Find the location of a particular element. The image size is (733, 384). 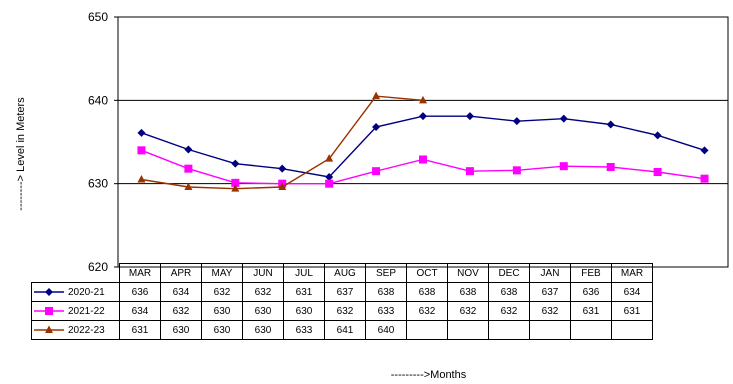

y-axis-ticks: 620 630 640 650 is located at coordinates (103, 142).